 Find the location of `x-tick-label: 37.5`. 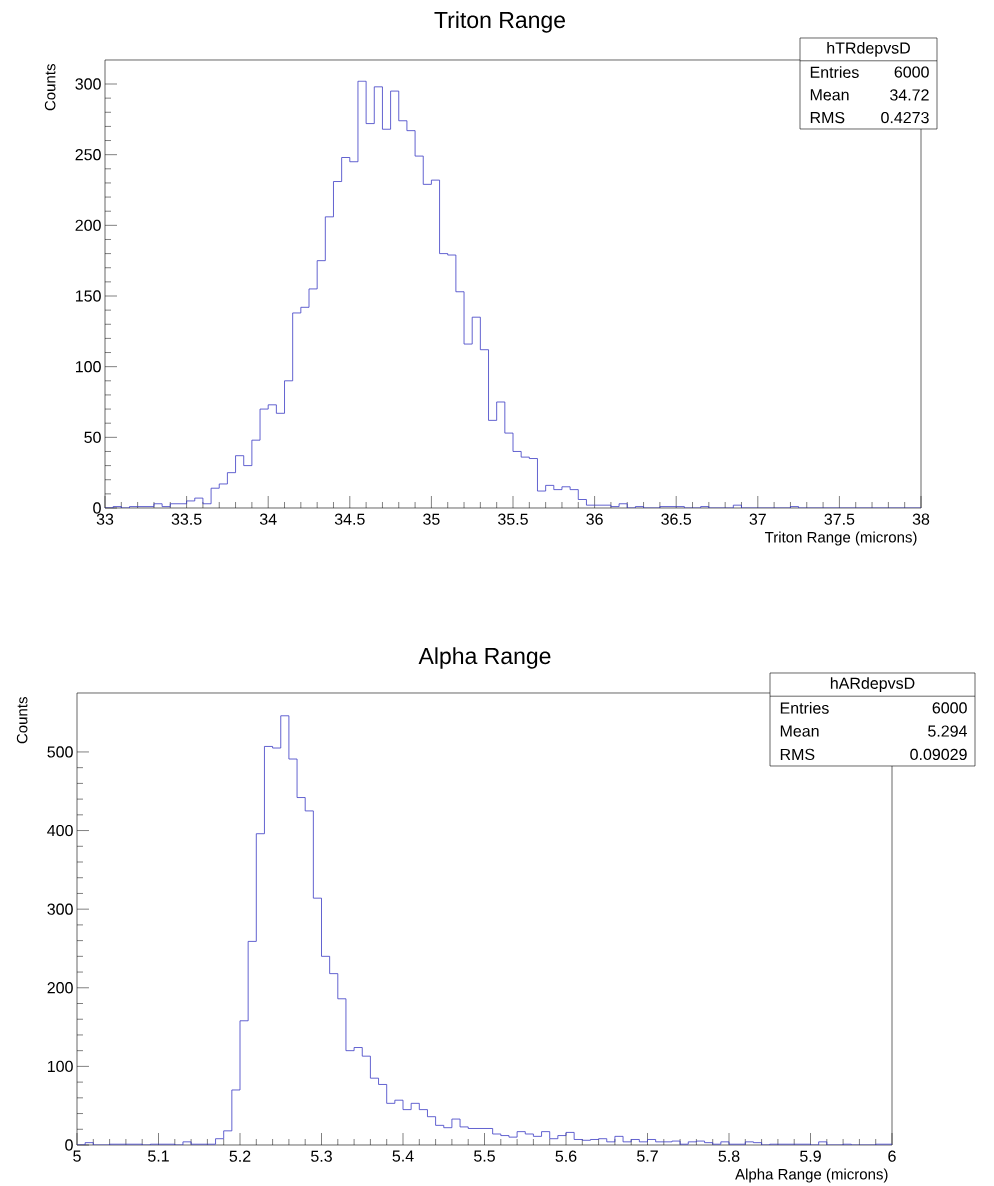

x-tick-label: 37.5 is located at coordinates (839, 519).